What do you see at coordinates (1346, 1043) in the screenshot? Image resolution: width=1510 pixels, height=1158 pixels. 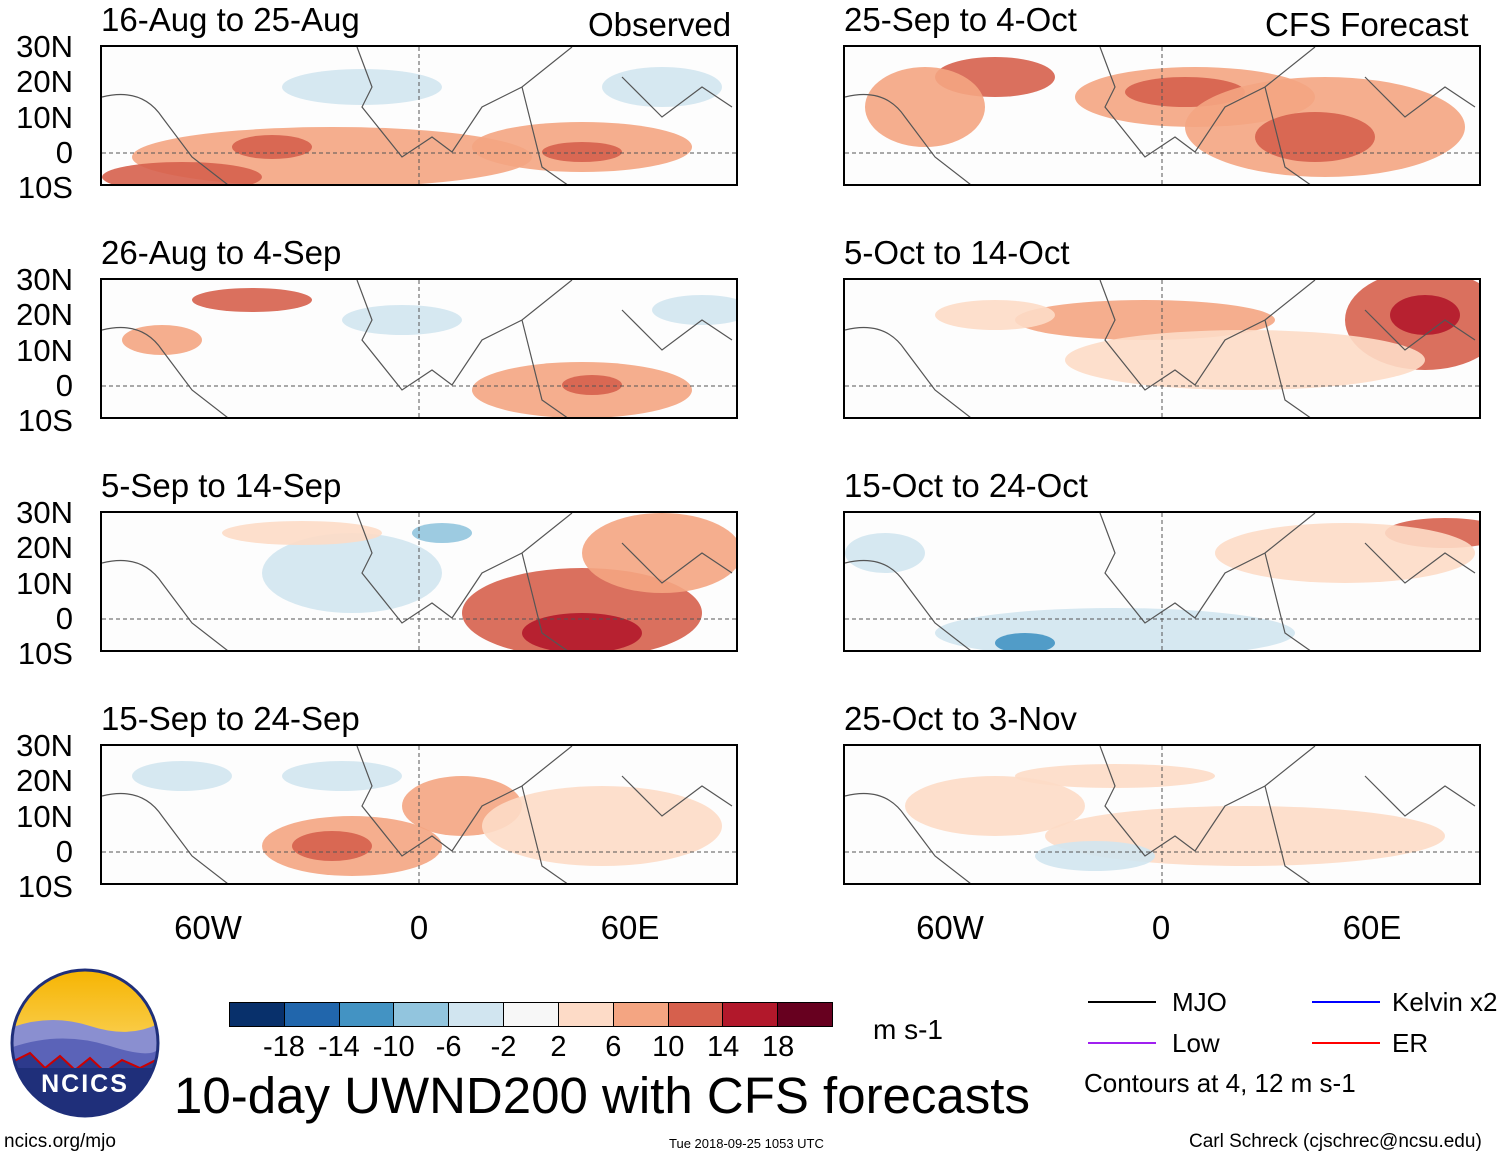 I see `er-line-icon` at bounding box center [1346, 1043].